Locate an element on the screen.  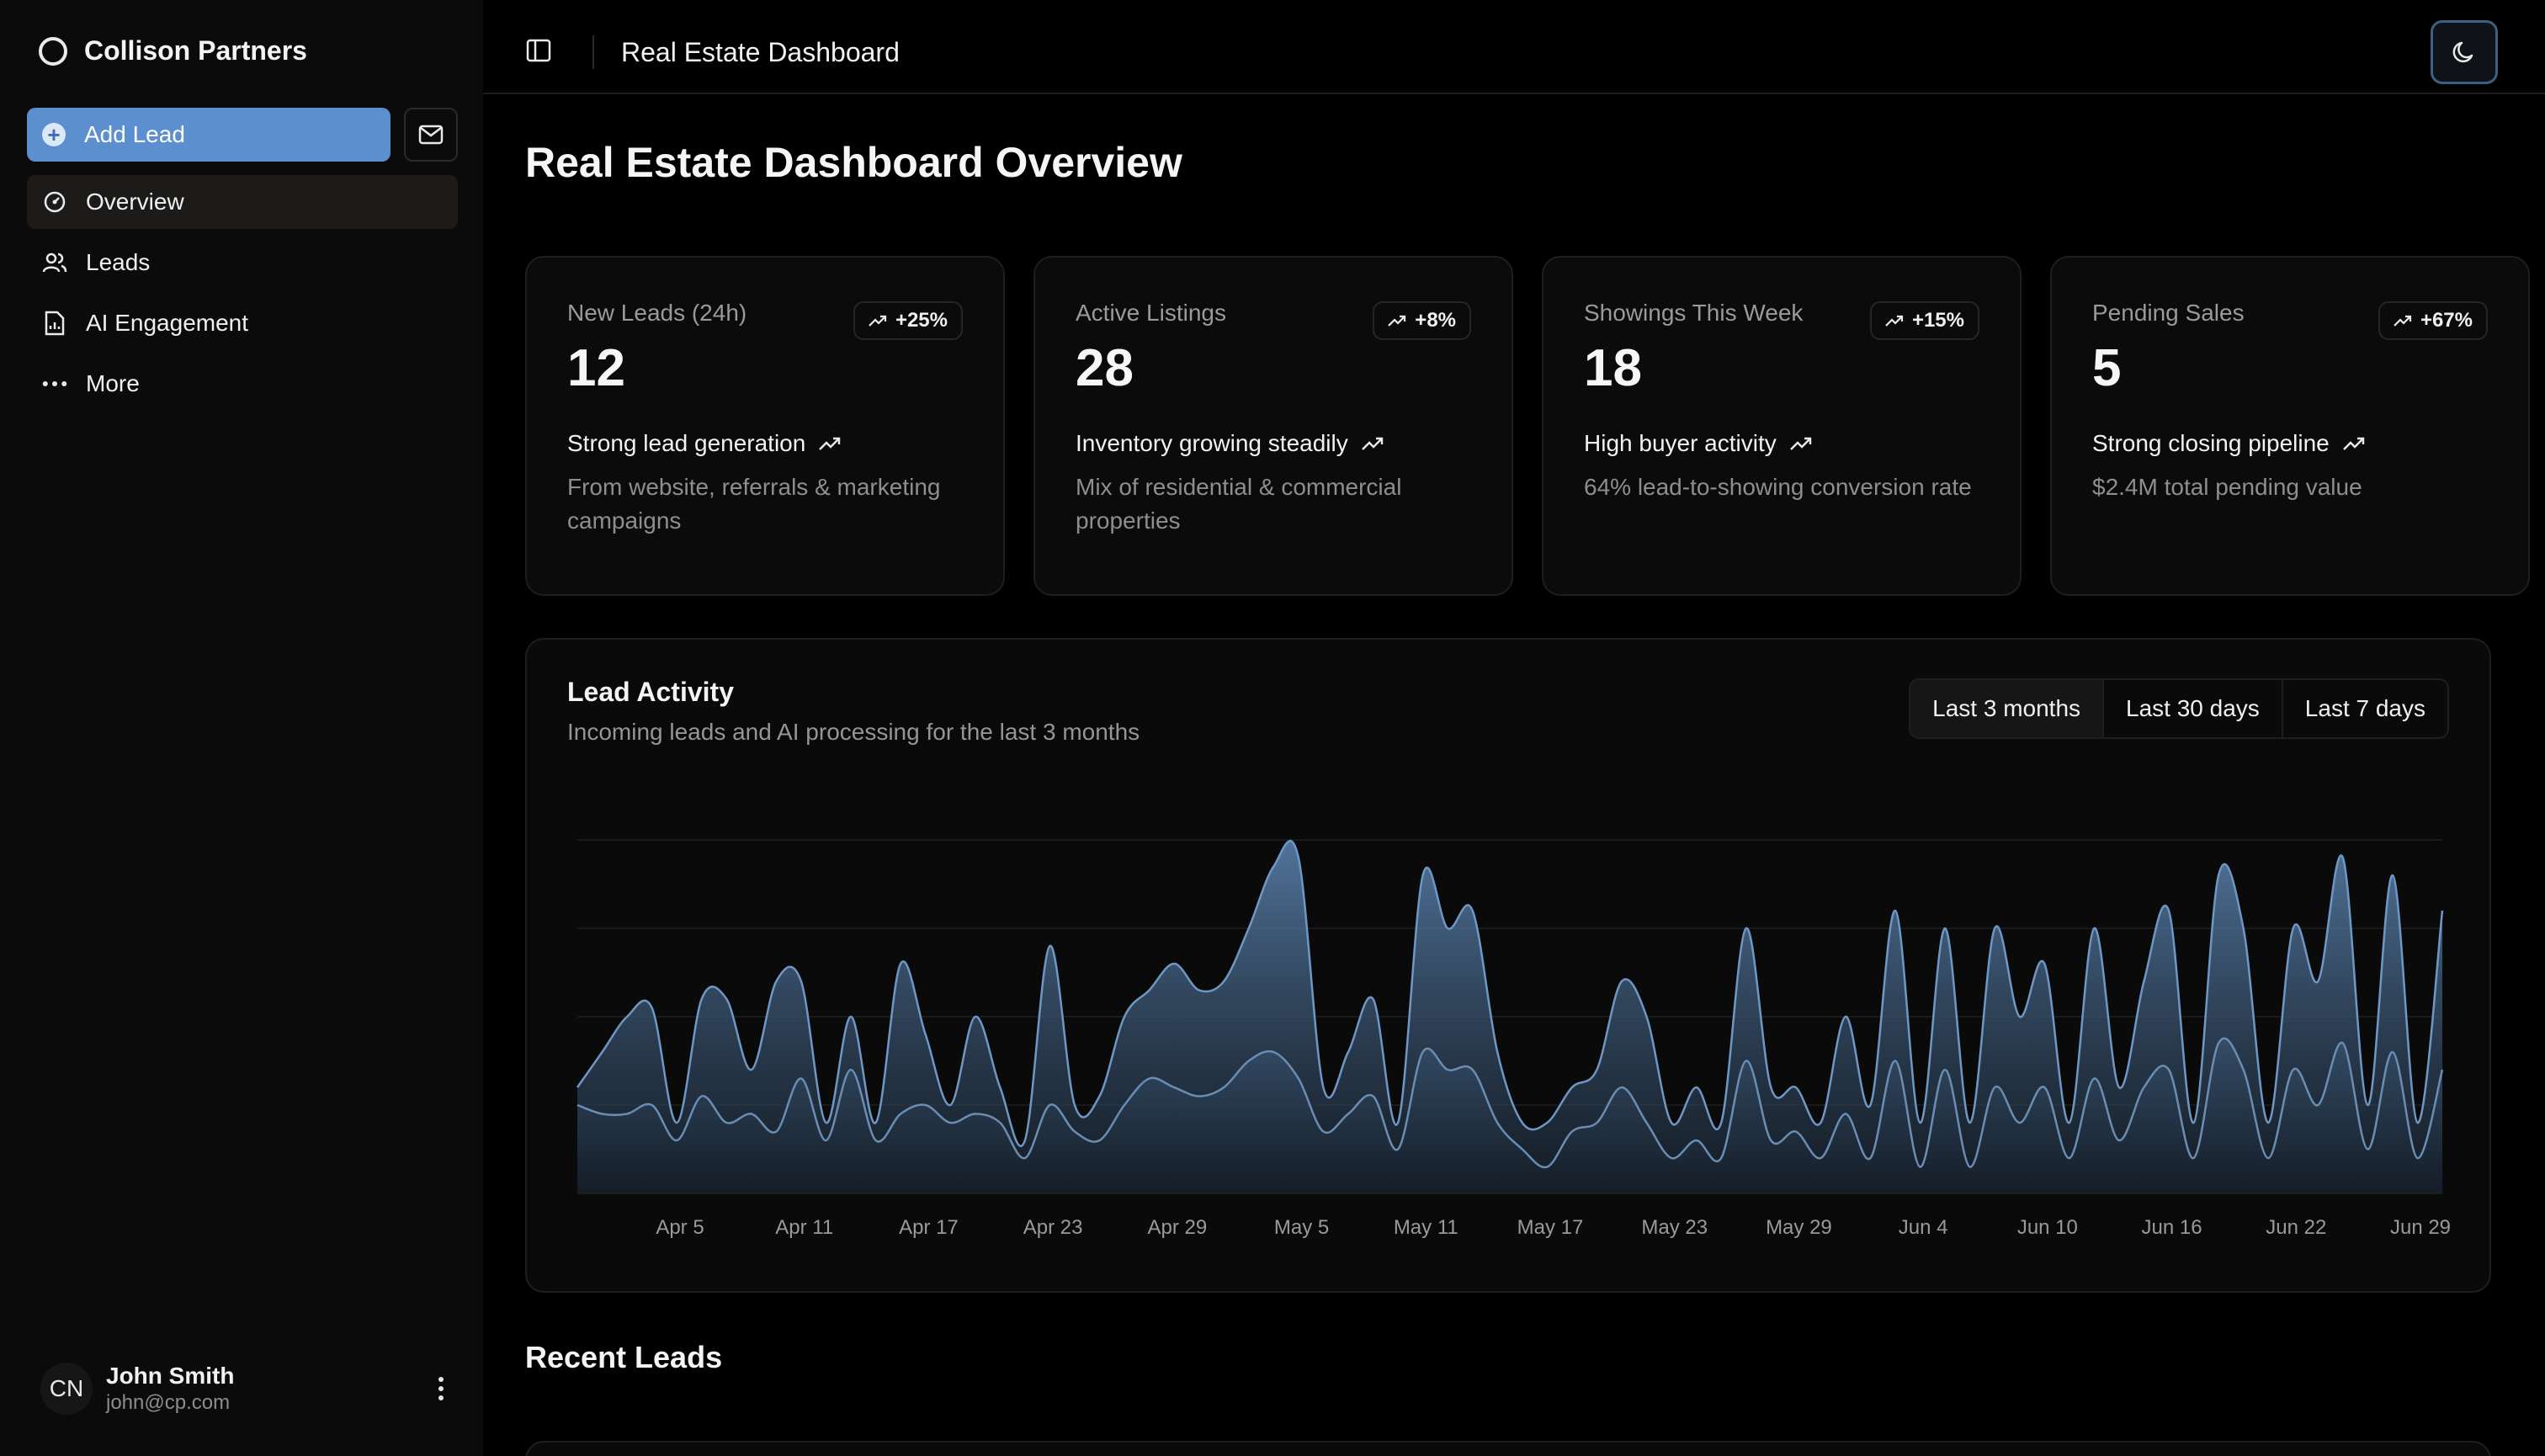
stat-label: Active Listings is located at coordinates (1151, 313).